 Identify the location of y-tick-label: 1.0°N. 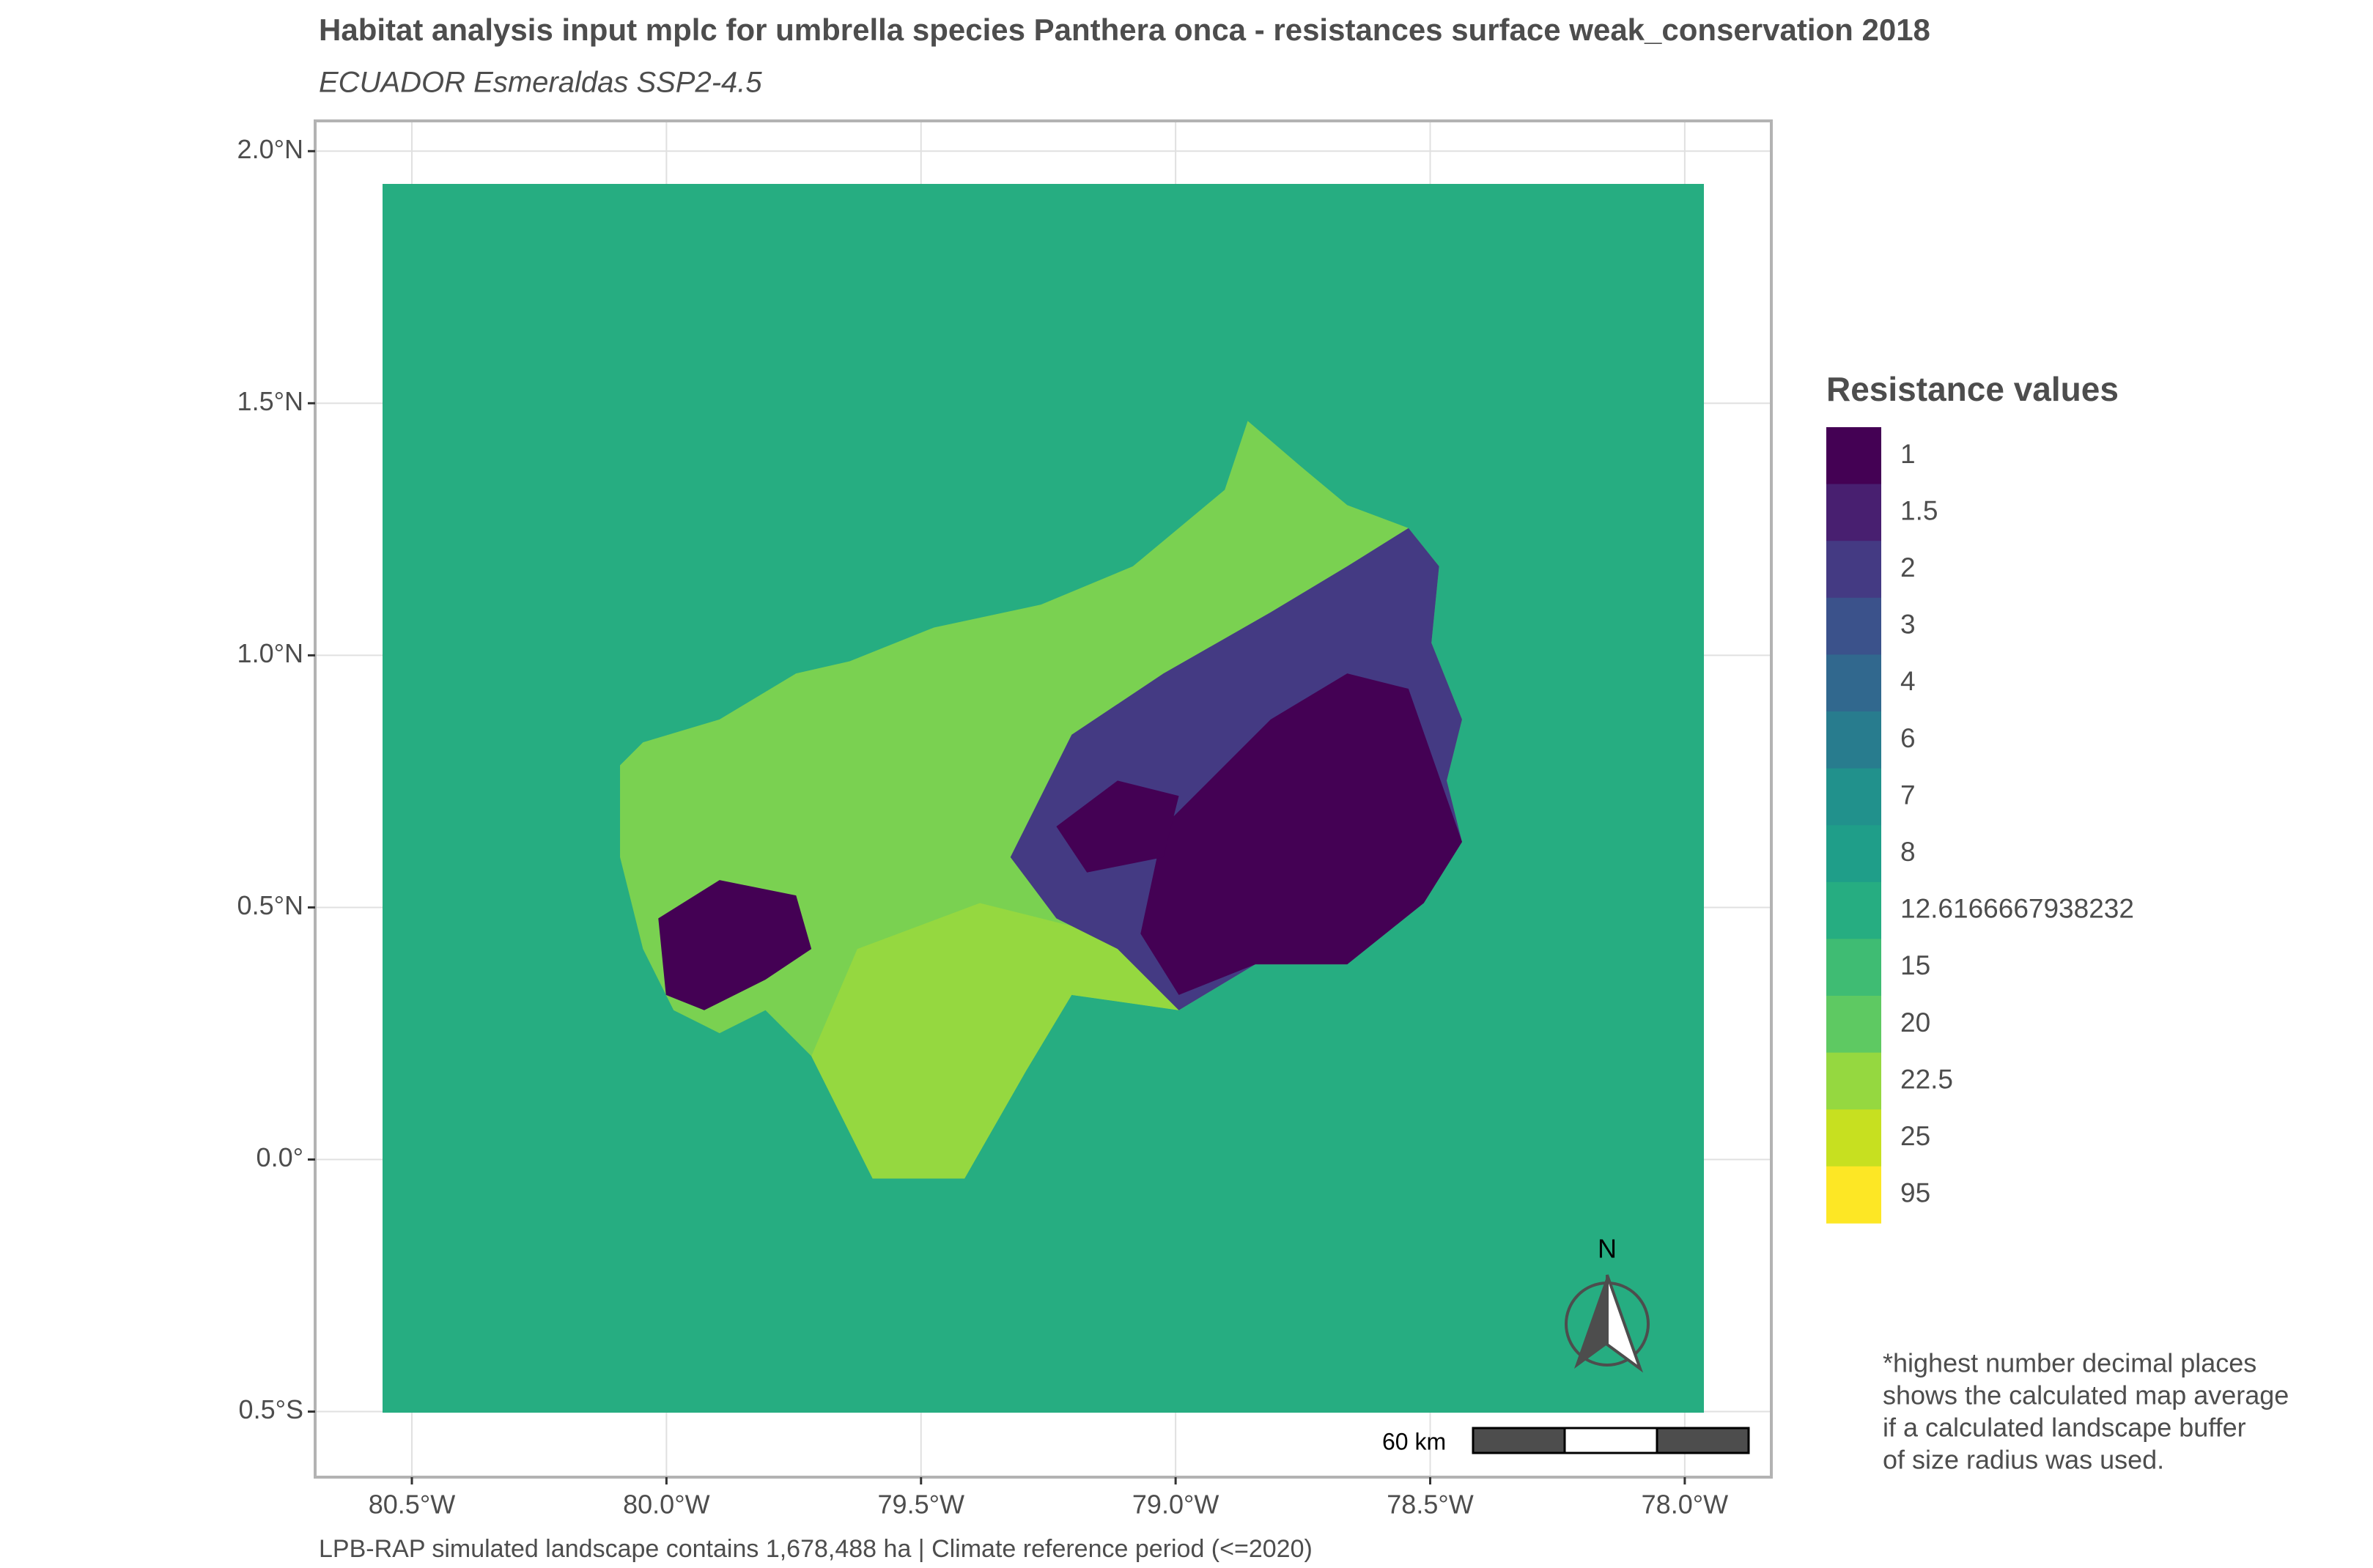
(270, 653).